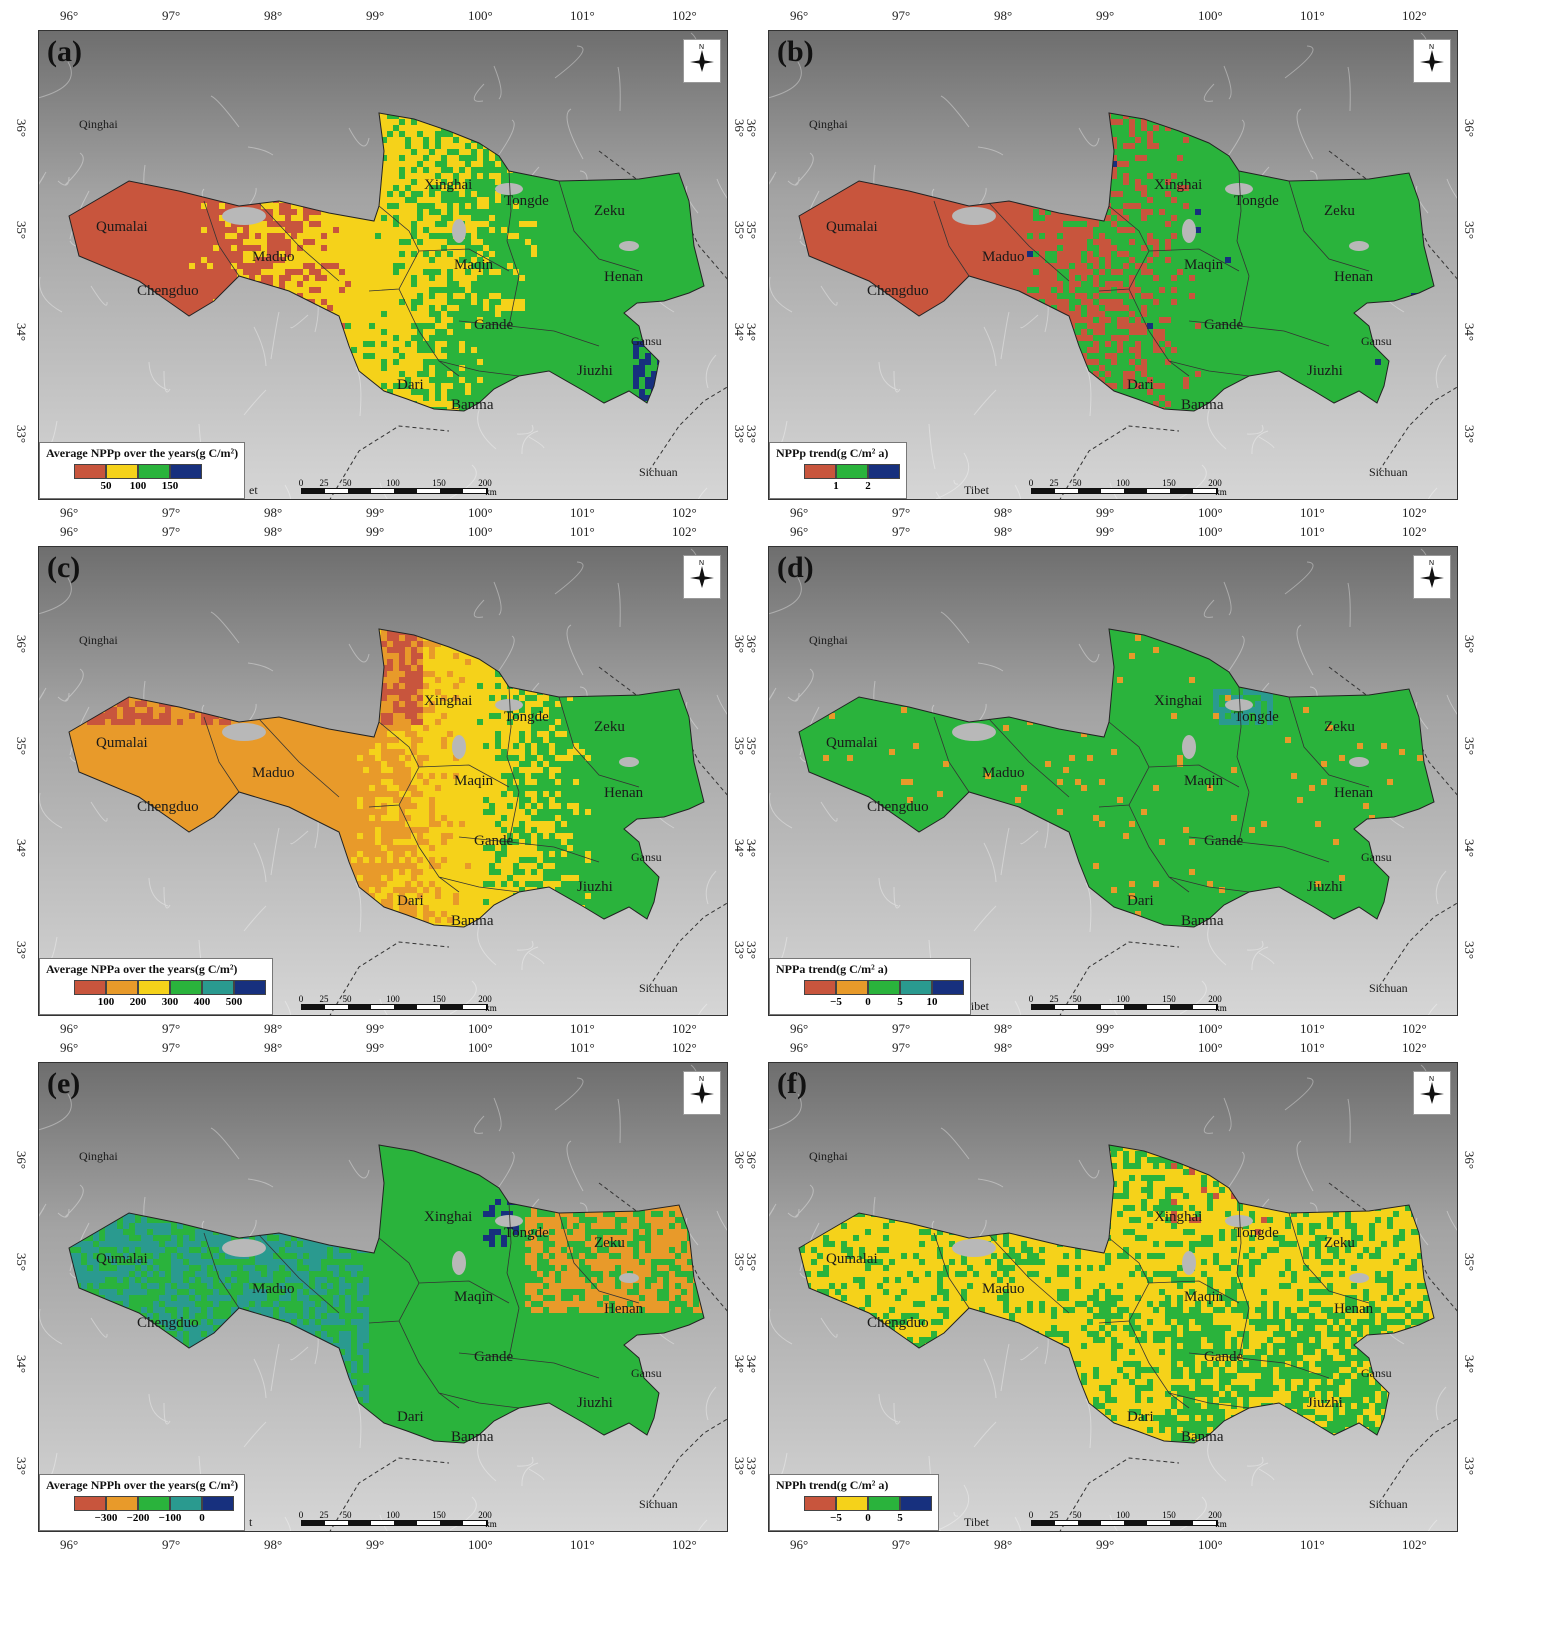 This screenshot has height=1636, width=1550. Describe the element at coordinates (1124, 1523) in the screenshot. I see `scale-bar-segments` at that location.